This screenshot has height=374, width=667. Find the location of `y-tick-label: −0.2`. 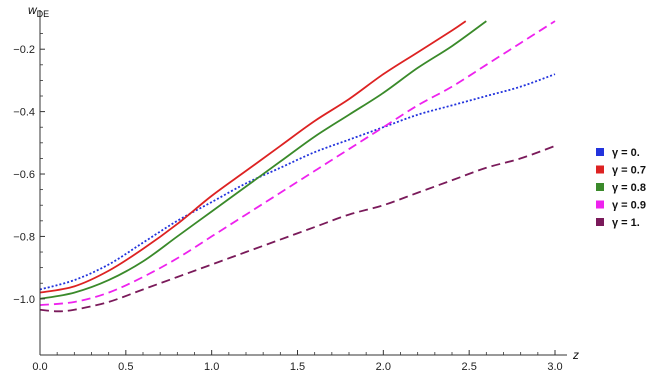

y-tick-label: −0.2 is located at coordinates (24, 50).